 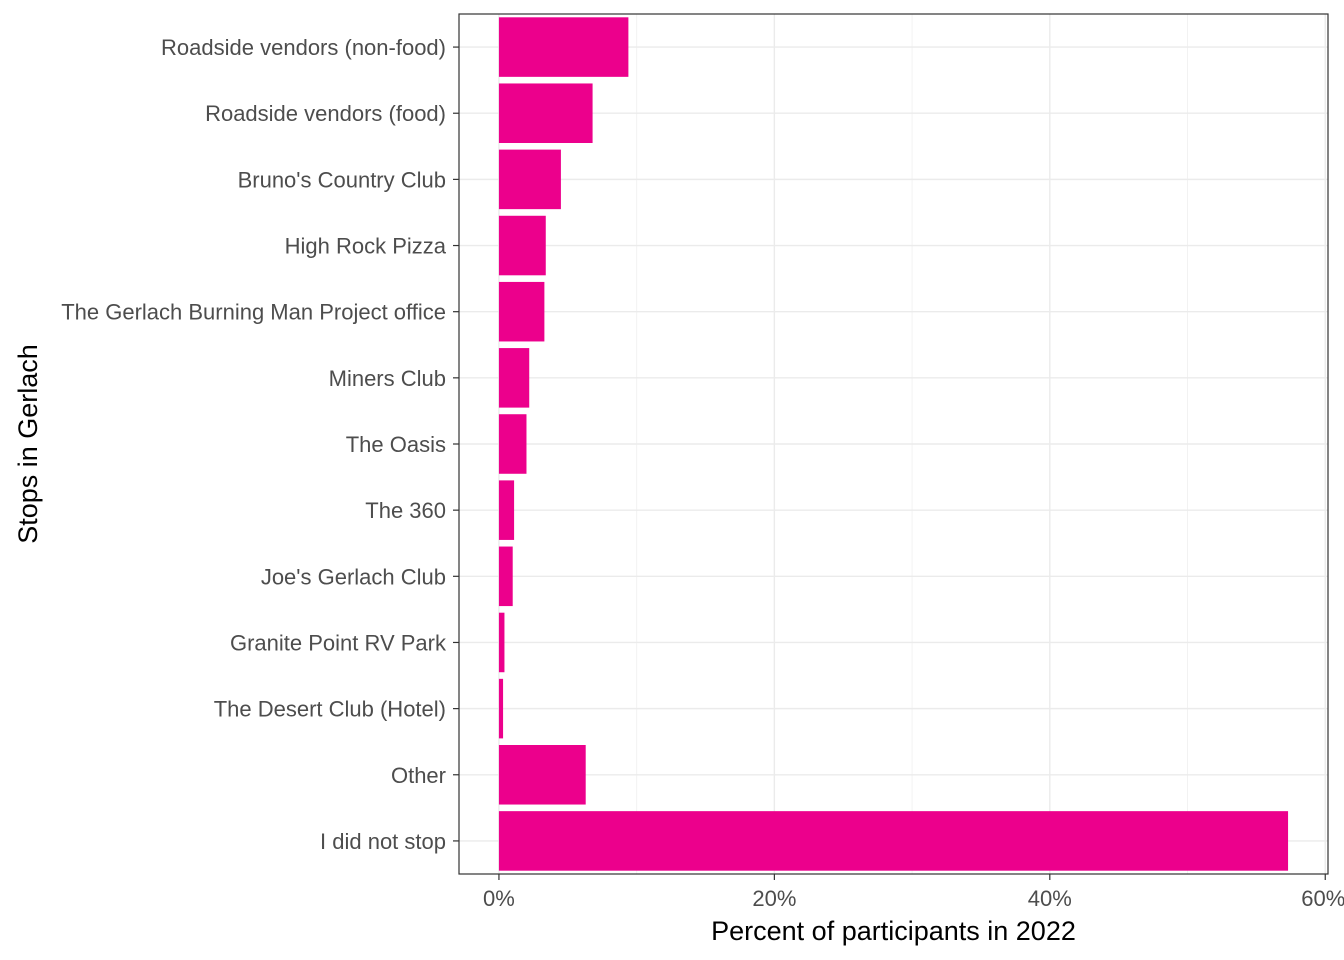 I want to click on y-tick-label: Bruno's Country Club, so click(x=342, y=179).